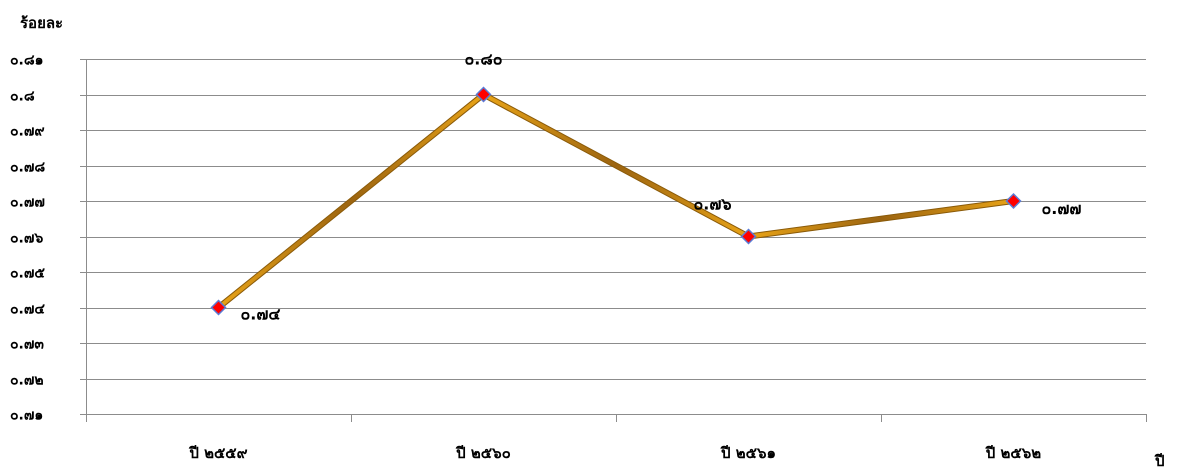  What do you see at coordinates (1062, 208) in the screenshot?
I see `data-label: ๐.๗๗` at bounding box center [1062, 208].